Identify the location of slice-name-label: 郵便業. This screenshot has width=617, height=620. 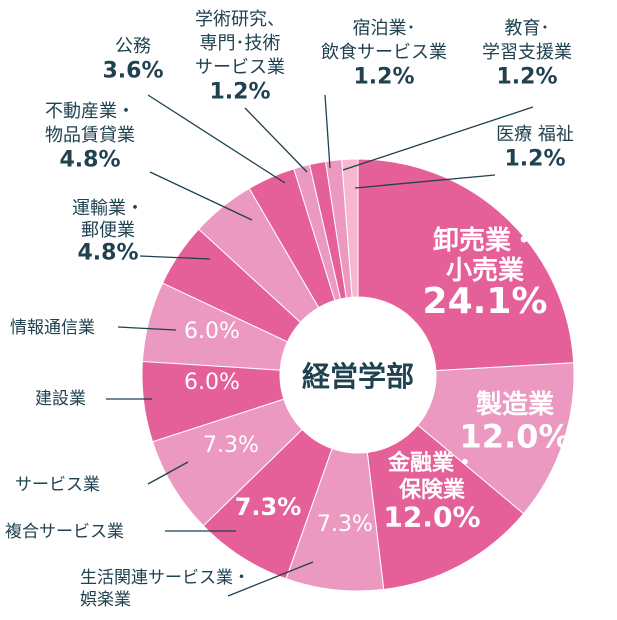
(108, 230).